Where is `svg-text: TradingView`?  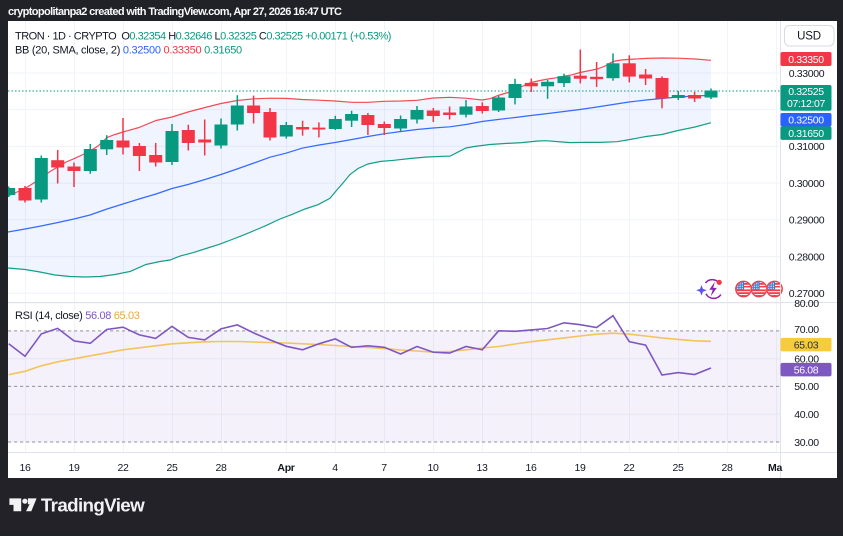
svg-text: TradingView is located at coordinates (93, 505).